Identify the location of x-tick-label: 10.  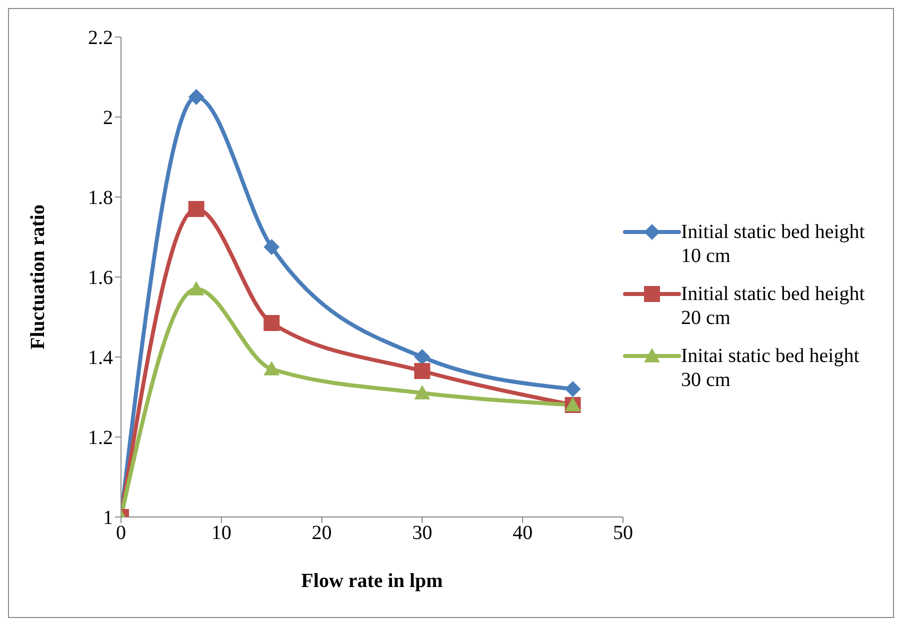
(221, 533).